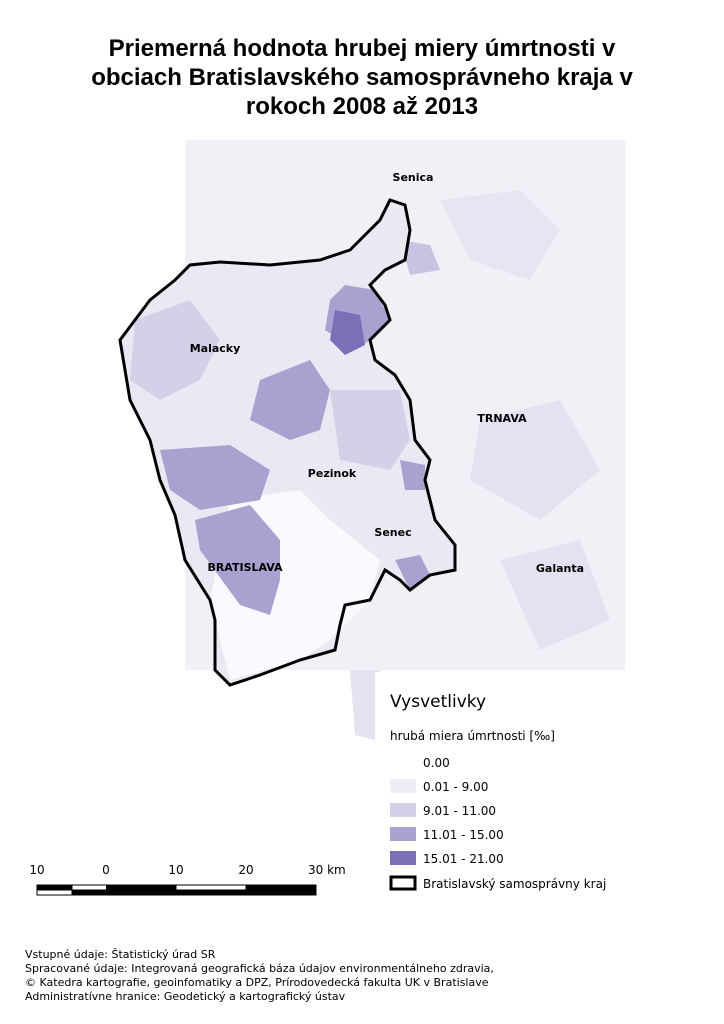  What do you see at coordinates (436, 763) in the screenshot?
I see `legend-label: 0.00` at bounding box center [436, 763].